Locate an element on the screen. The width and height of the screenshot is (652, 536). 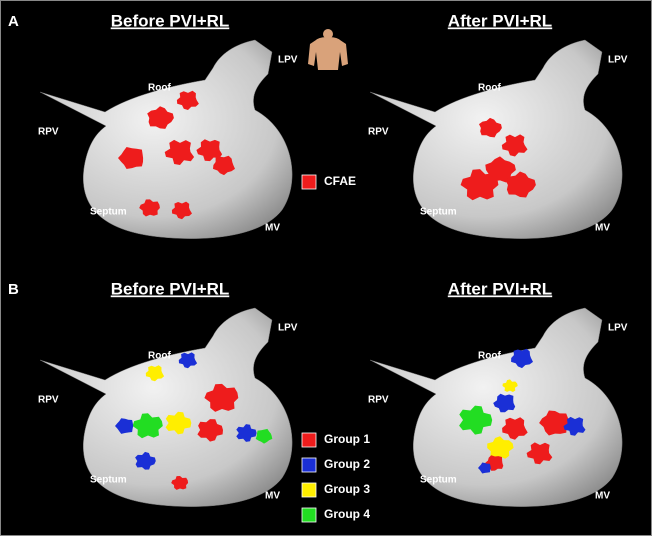
legend-label: CFAE is located at coordinates (340, 181).